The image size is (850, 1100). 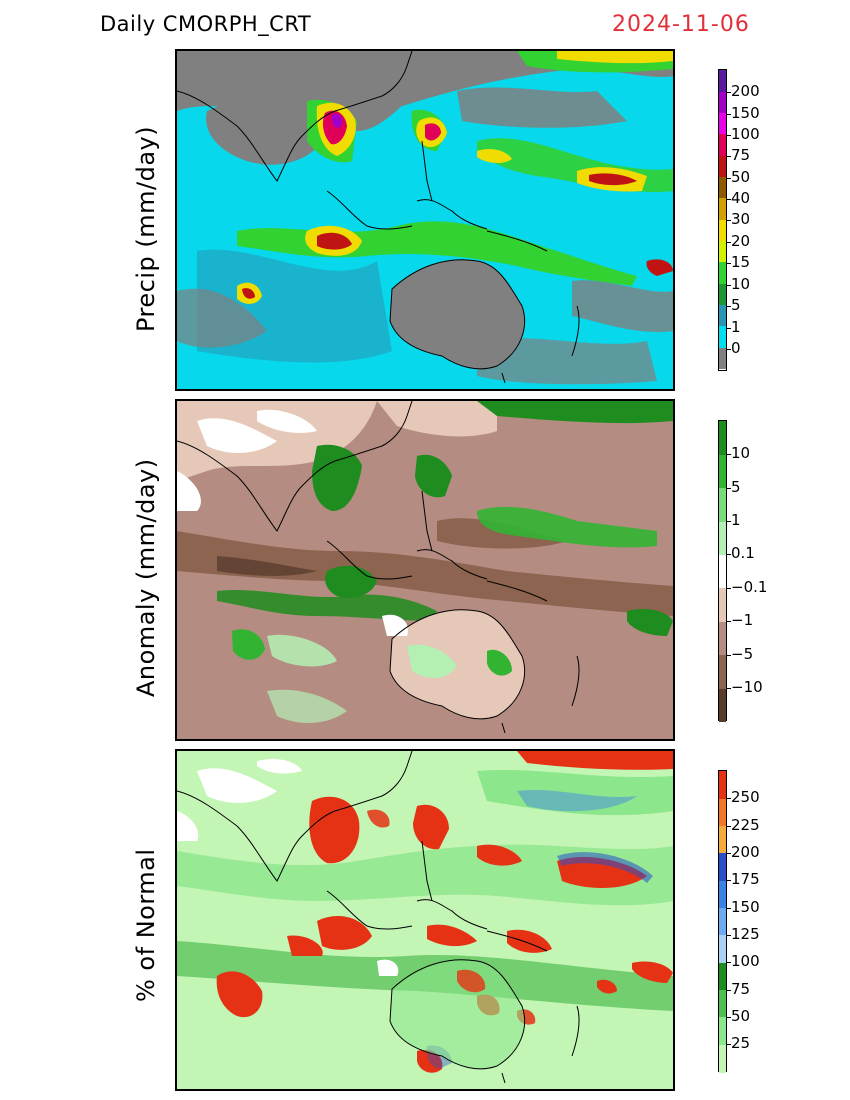 What do you see at coordinates (744, 687) in the screenshot?
I see `anomaly-tick: −10` at bounding box center [744, 687].